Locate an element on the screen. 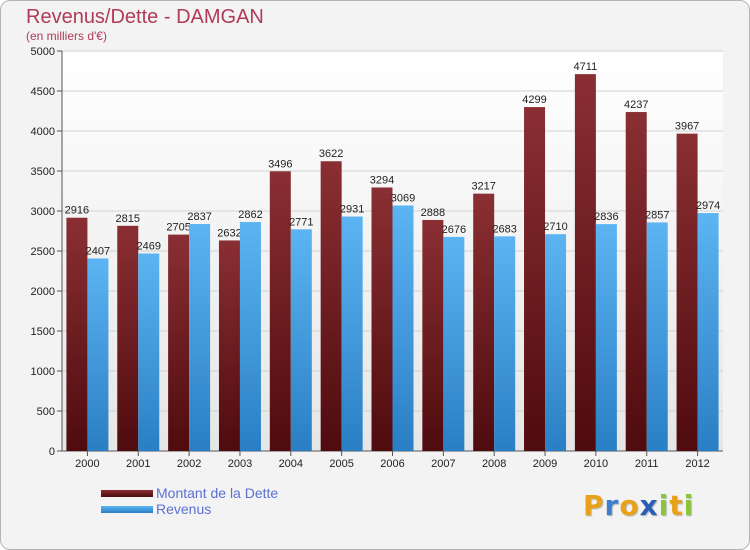 This screenshot has width=750, height=550. bar-revenus-2008 is located at coordinates (505, 343).